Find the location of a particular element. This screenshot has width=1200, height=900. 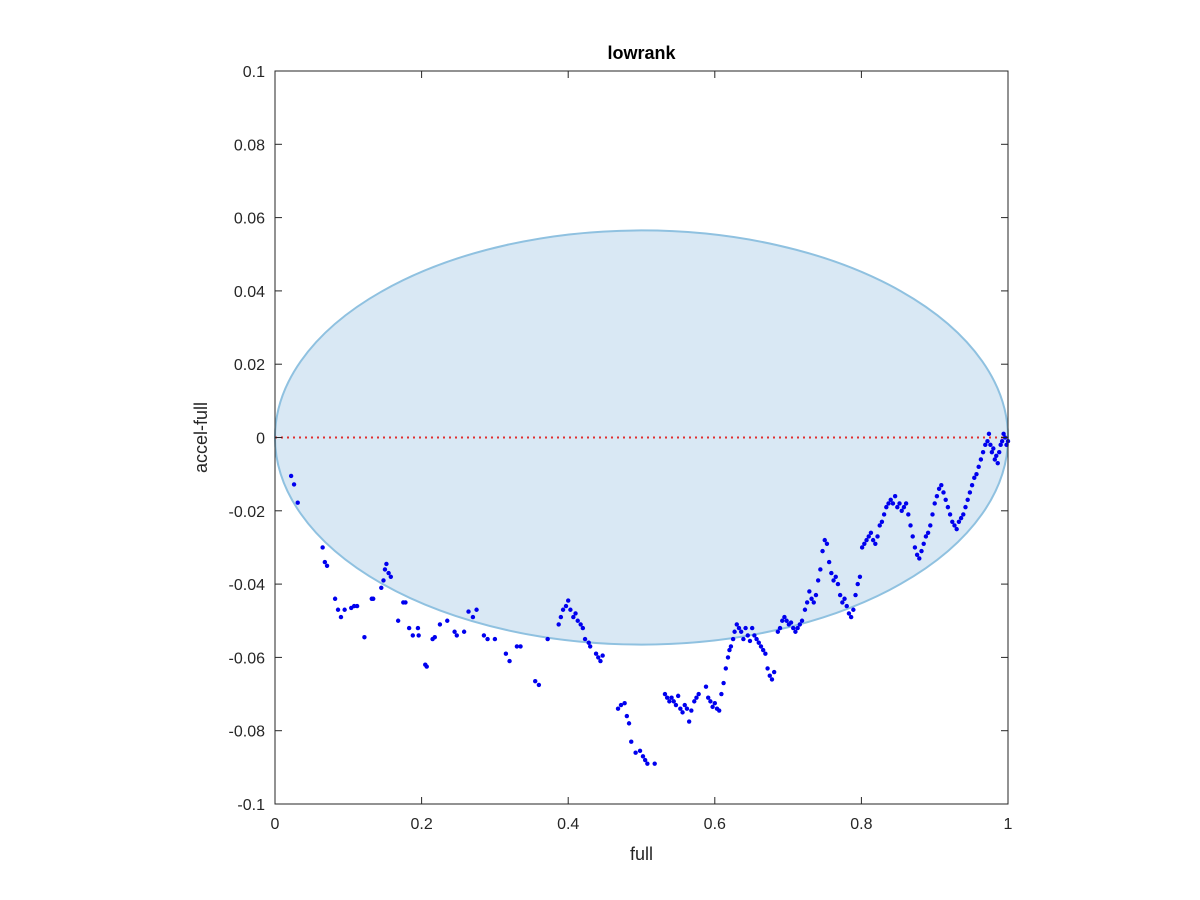

y-tick-label: 0.06 is located at coordinates (249, 219).